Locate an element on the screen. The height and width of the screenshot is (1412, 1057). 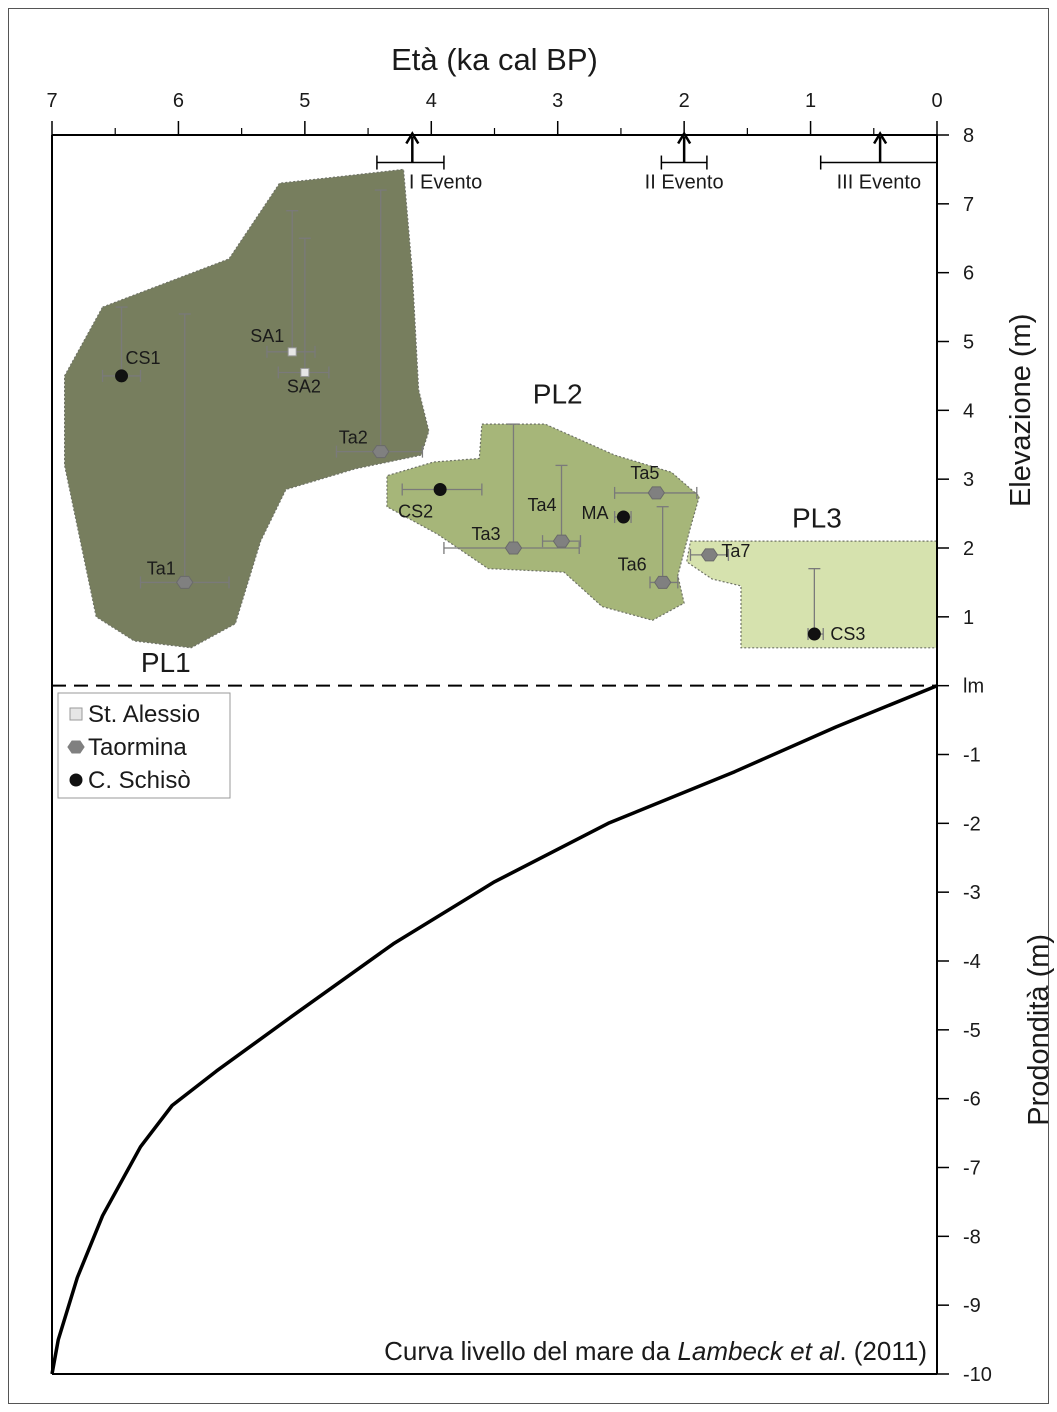
group-pl1-area is located at coordinates (246, 408).